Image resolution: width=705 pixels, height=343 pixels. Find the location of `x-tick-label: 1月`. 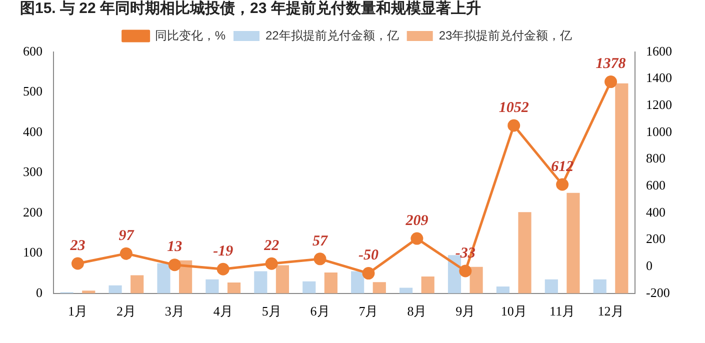

x-tick-label: 1月 is located at coordinates (78, 311).